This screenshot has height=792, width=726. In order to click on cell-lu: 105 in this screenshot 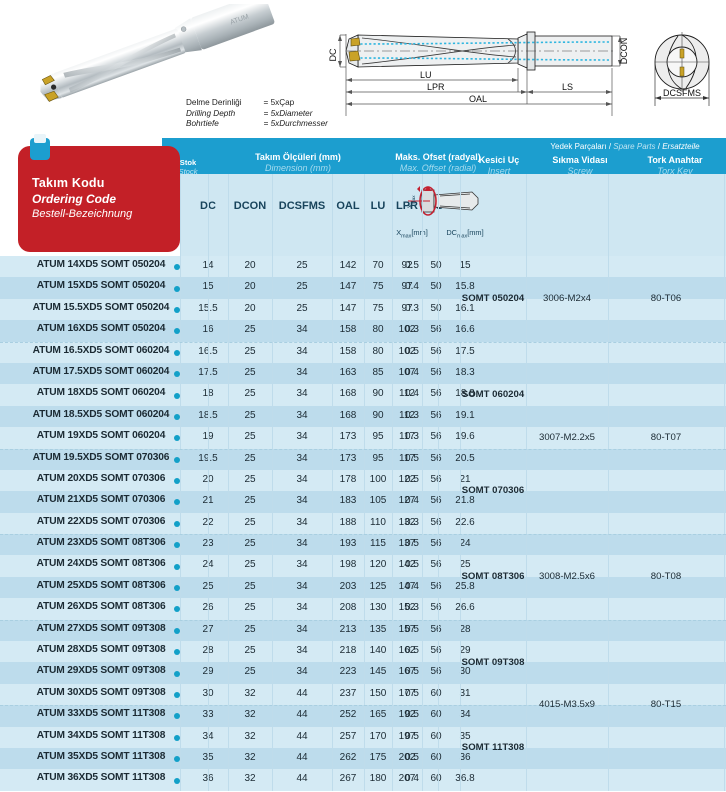, I will do `click(378, 501)`.